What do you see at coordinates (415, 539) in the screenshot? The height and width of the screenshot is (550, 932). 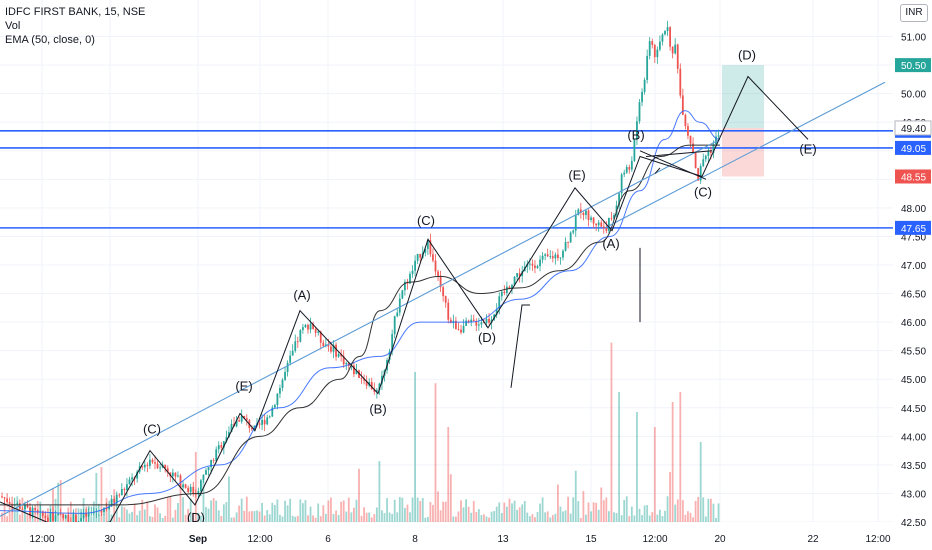 I see `time-tick-label: 8` at bounding box center [415, 539].